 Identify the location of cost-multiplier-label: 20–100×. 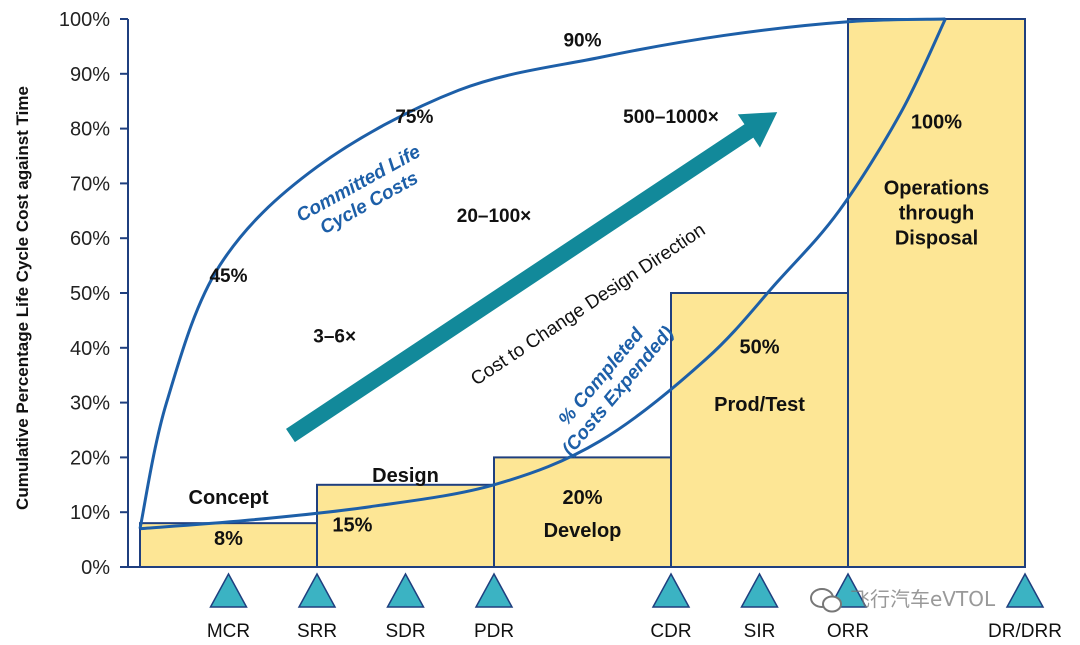
(494, 216).